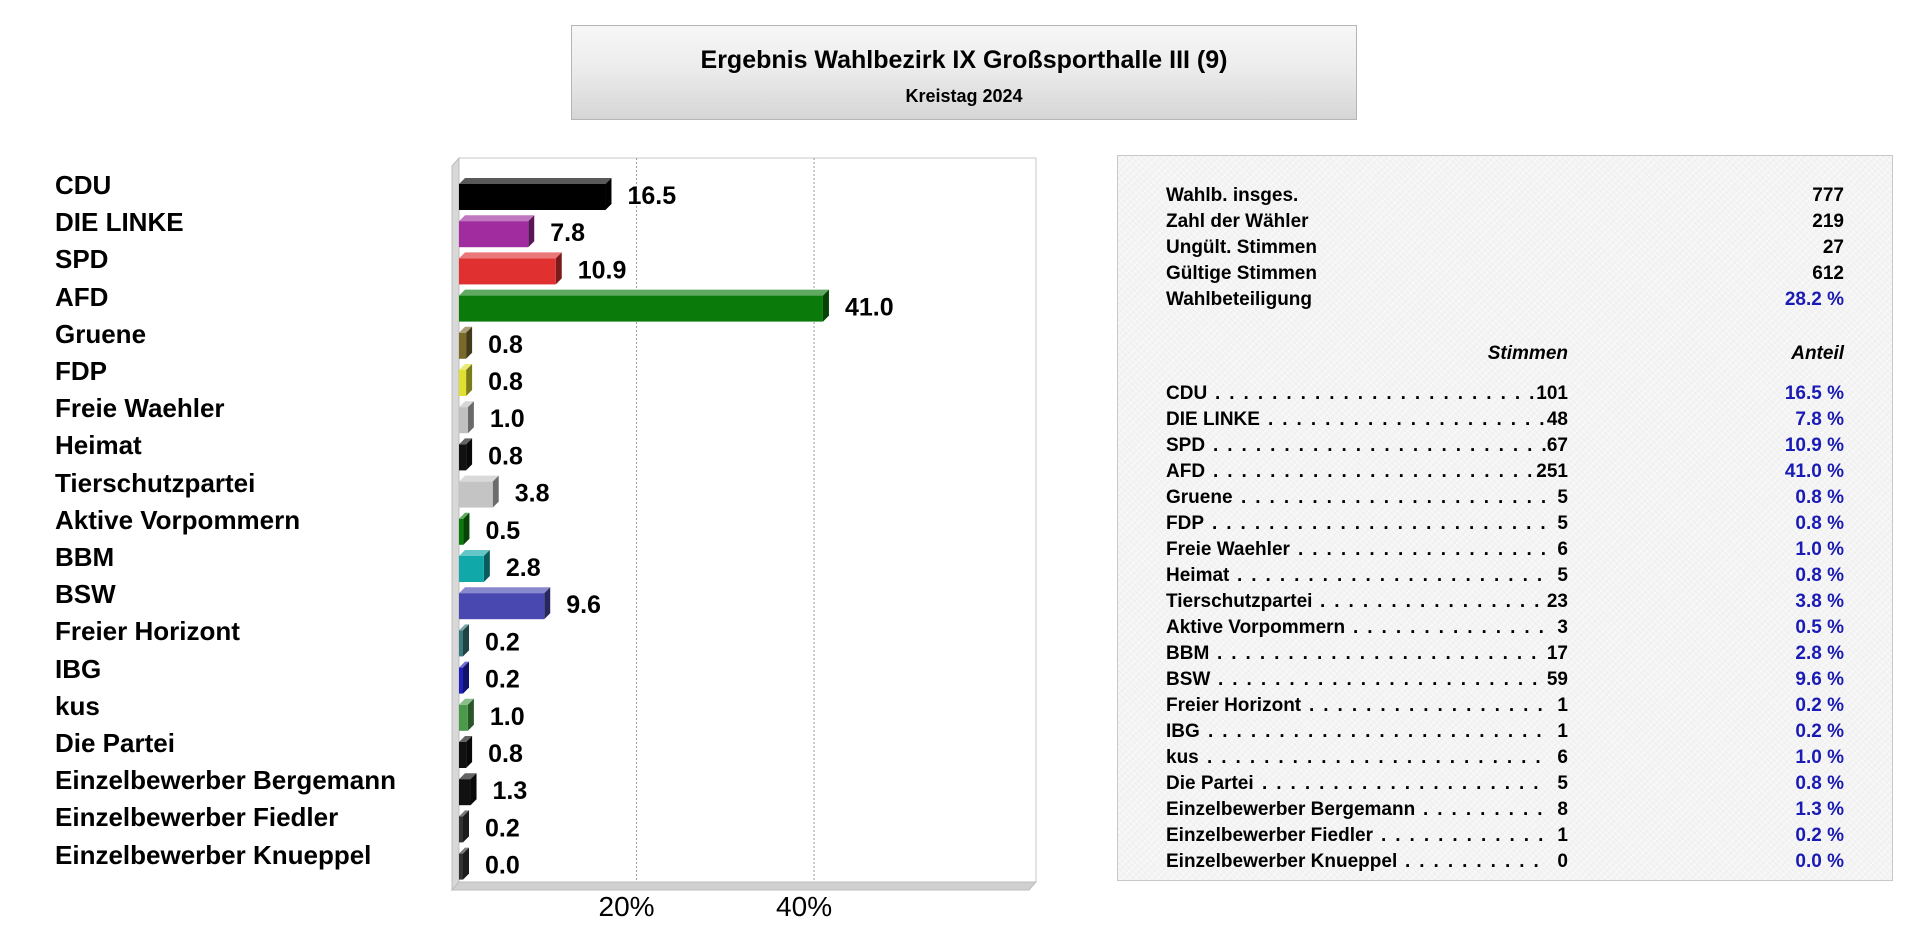 The image size is (1918, 932). What do you see at coordinates (1817, 353) in the screenshot?
I see `share-column-header: Anteil` at bounding box center [1817, 353].